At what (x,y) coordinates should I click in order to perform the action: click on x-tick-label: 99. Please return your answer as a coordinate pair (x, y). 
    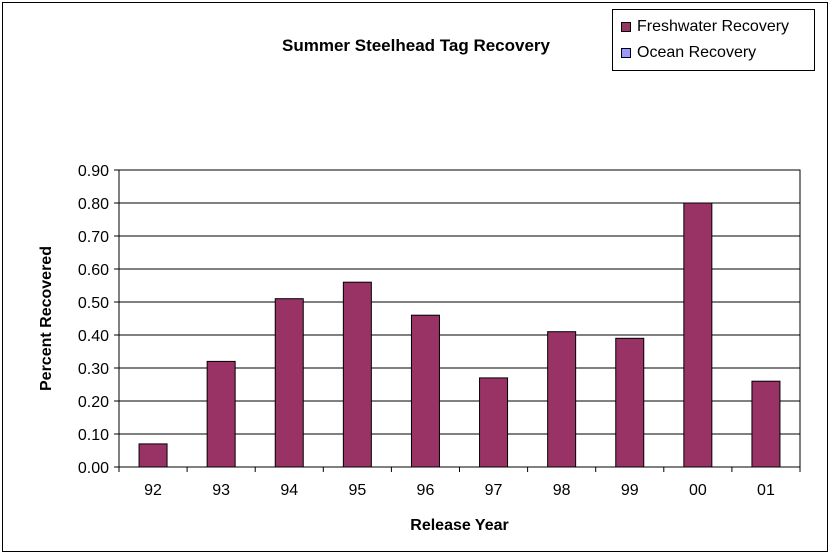
    Looking at the image, I should click on (630, 490).